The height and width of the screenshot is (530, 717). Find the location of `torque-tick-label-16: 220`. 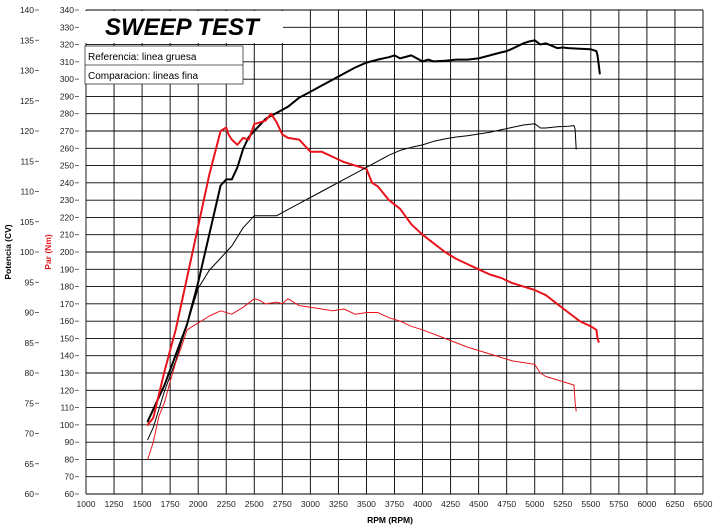

torque-tick-label-16: 220 is located at coordinates (67, 217).